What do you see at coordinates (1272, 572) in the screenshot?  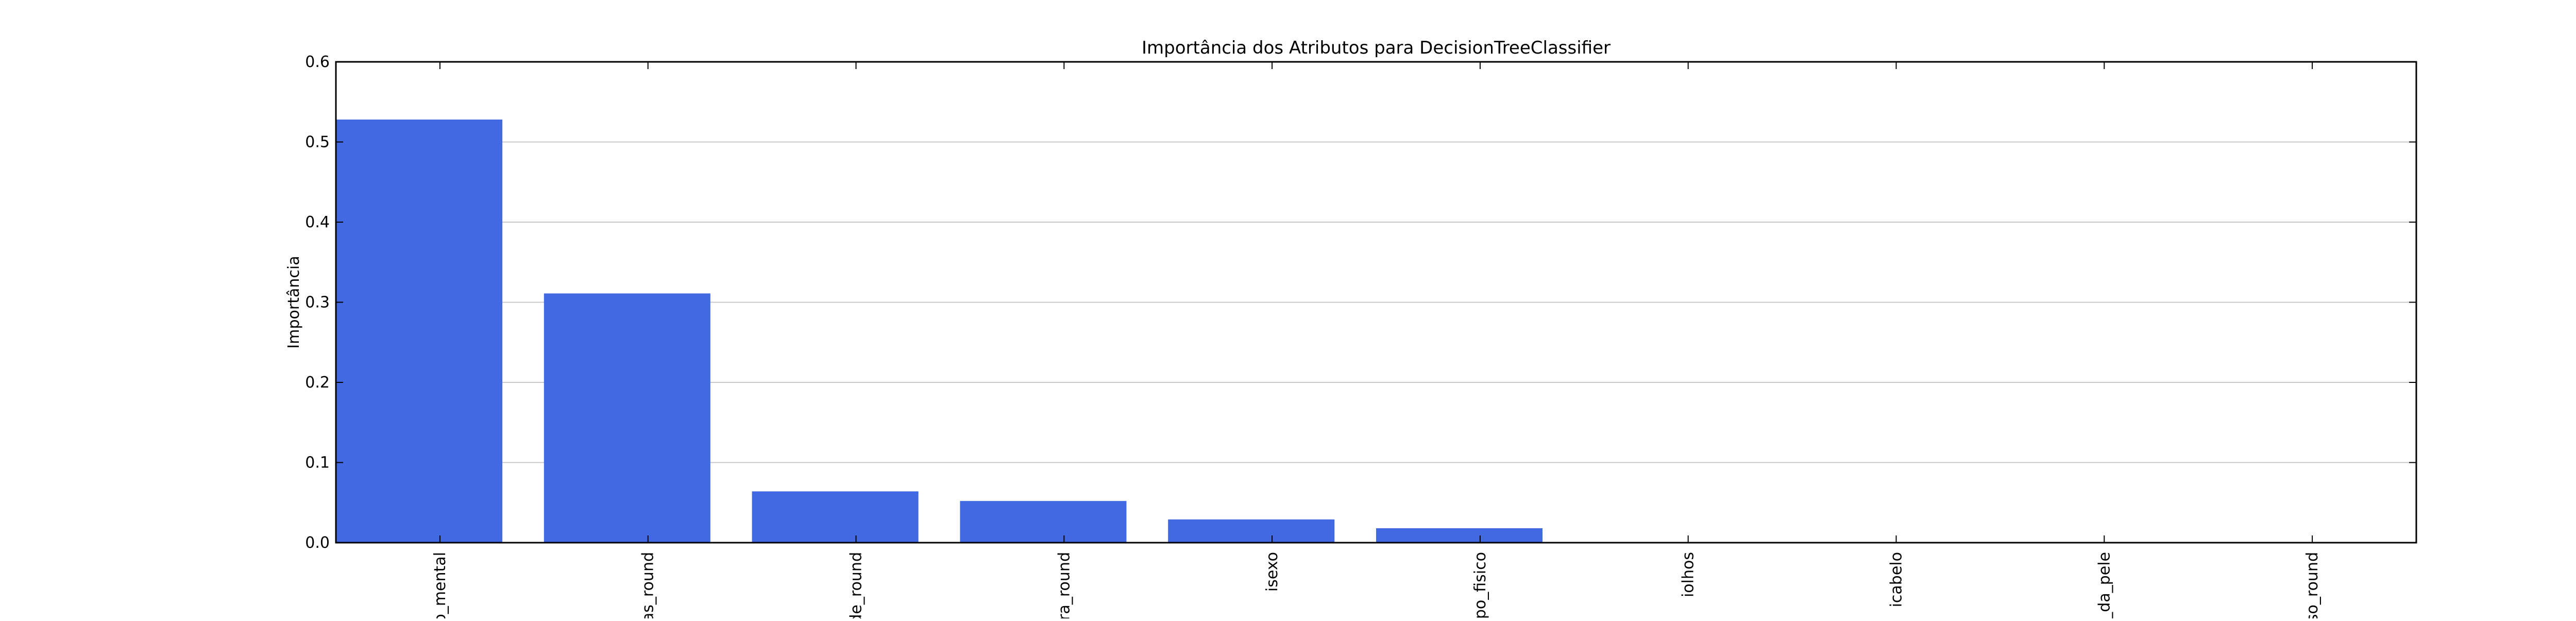 I see `x-tick-label: isexo` at bounding box center [1272, 572].